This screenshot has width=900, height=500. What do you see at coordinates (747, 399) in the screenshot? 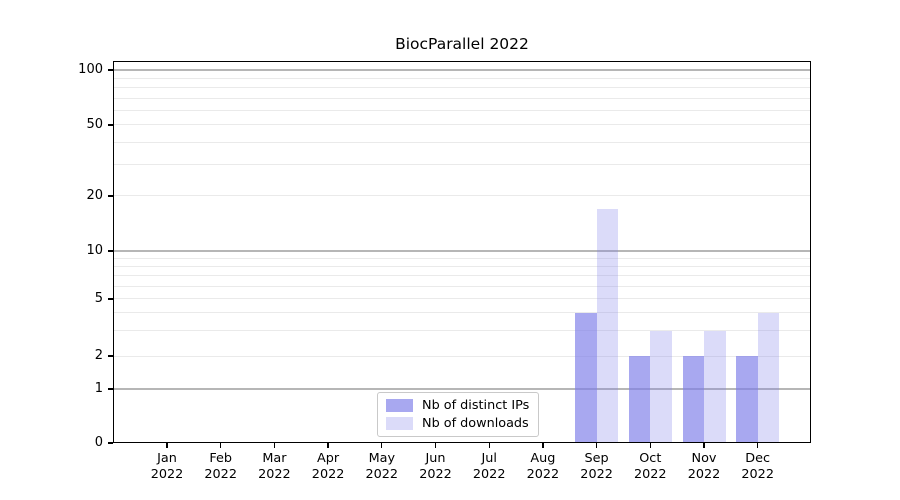
I see `bar-dec-ips` at bounding box center [747, 399].